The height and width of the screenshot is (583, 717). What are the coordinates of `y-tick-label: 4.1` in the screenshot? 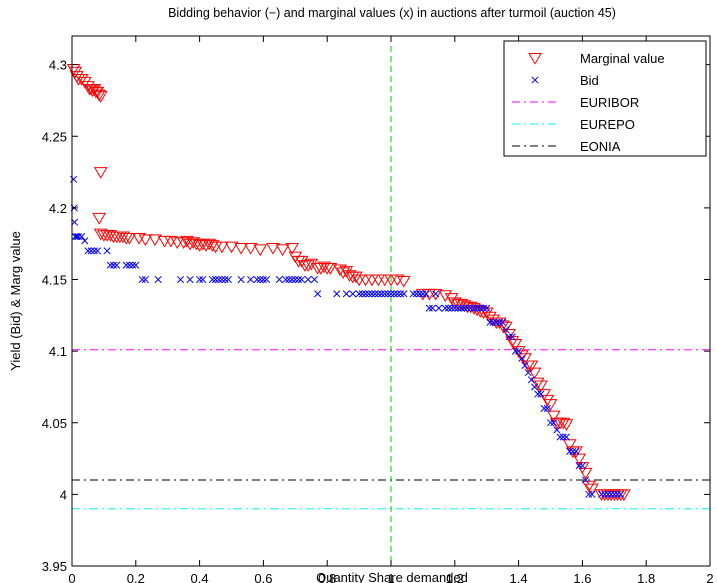 It's located at (58, 351).